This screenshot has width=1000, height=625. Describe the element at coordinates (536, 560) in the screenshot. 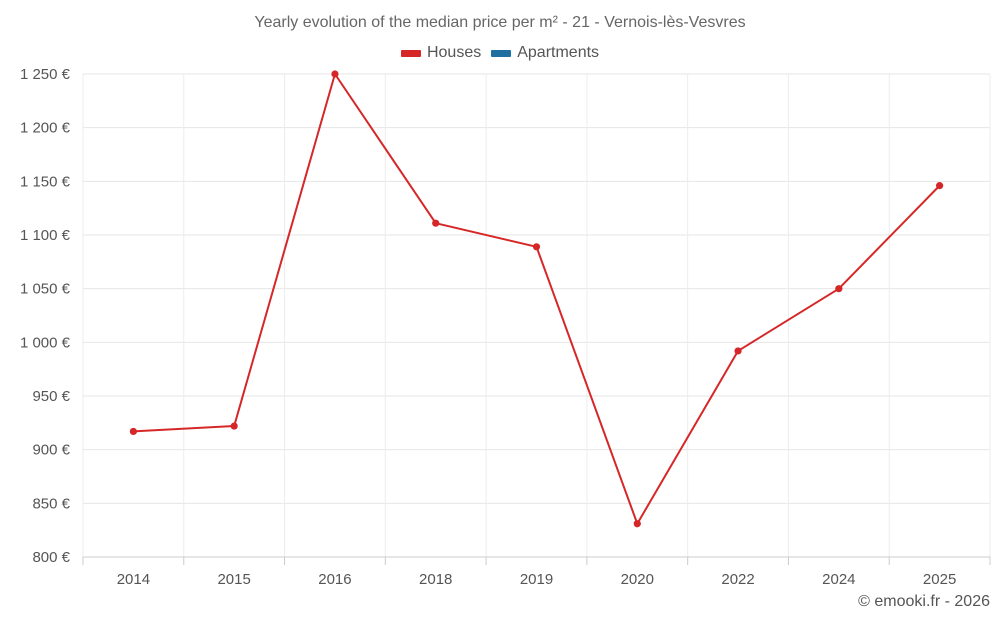

I see `axes` at that location.